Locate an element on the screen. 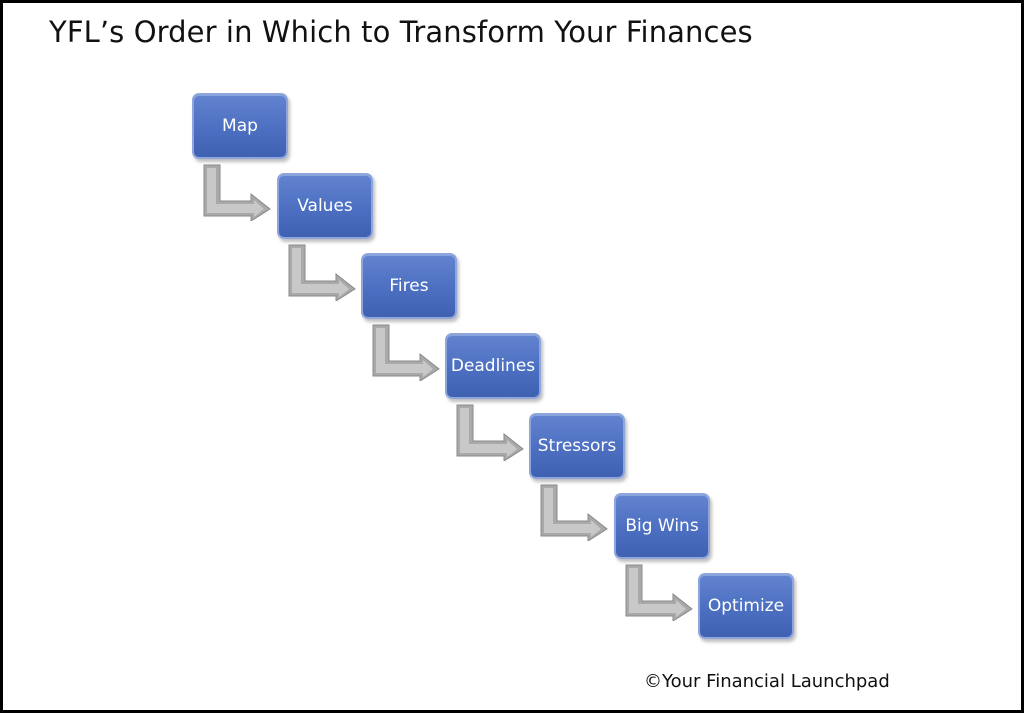  step-box-deadlines: Deadlines is located at coordinates (493, 366).